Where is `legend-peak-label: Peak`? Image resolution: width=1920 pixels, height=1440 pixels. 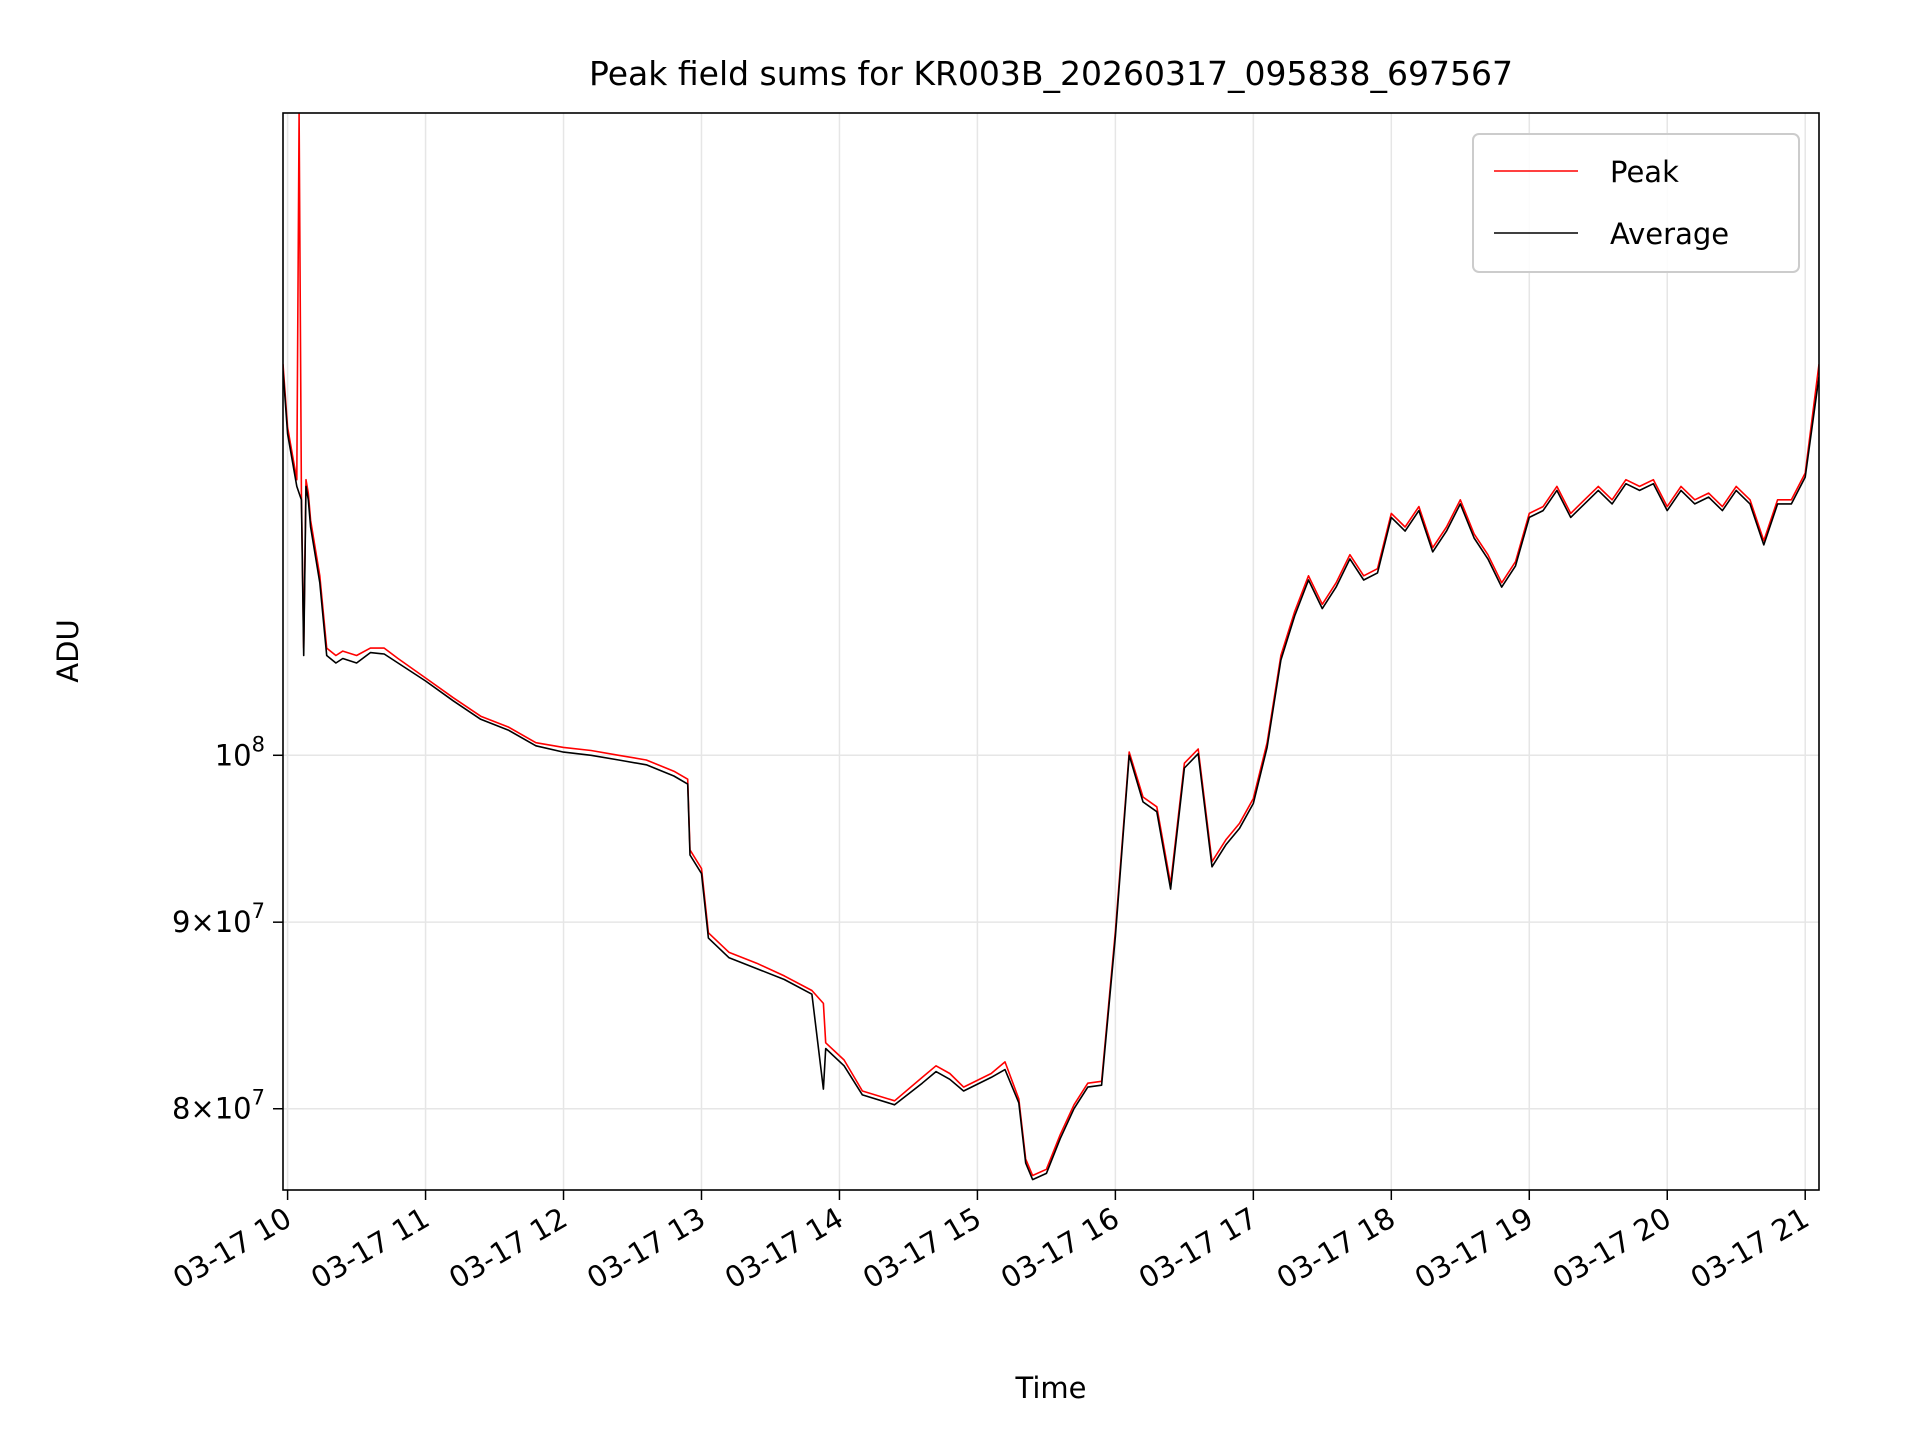 legend-peak-label: Peak is located at coordinates (1644, 172).